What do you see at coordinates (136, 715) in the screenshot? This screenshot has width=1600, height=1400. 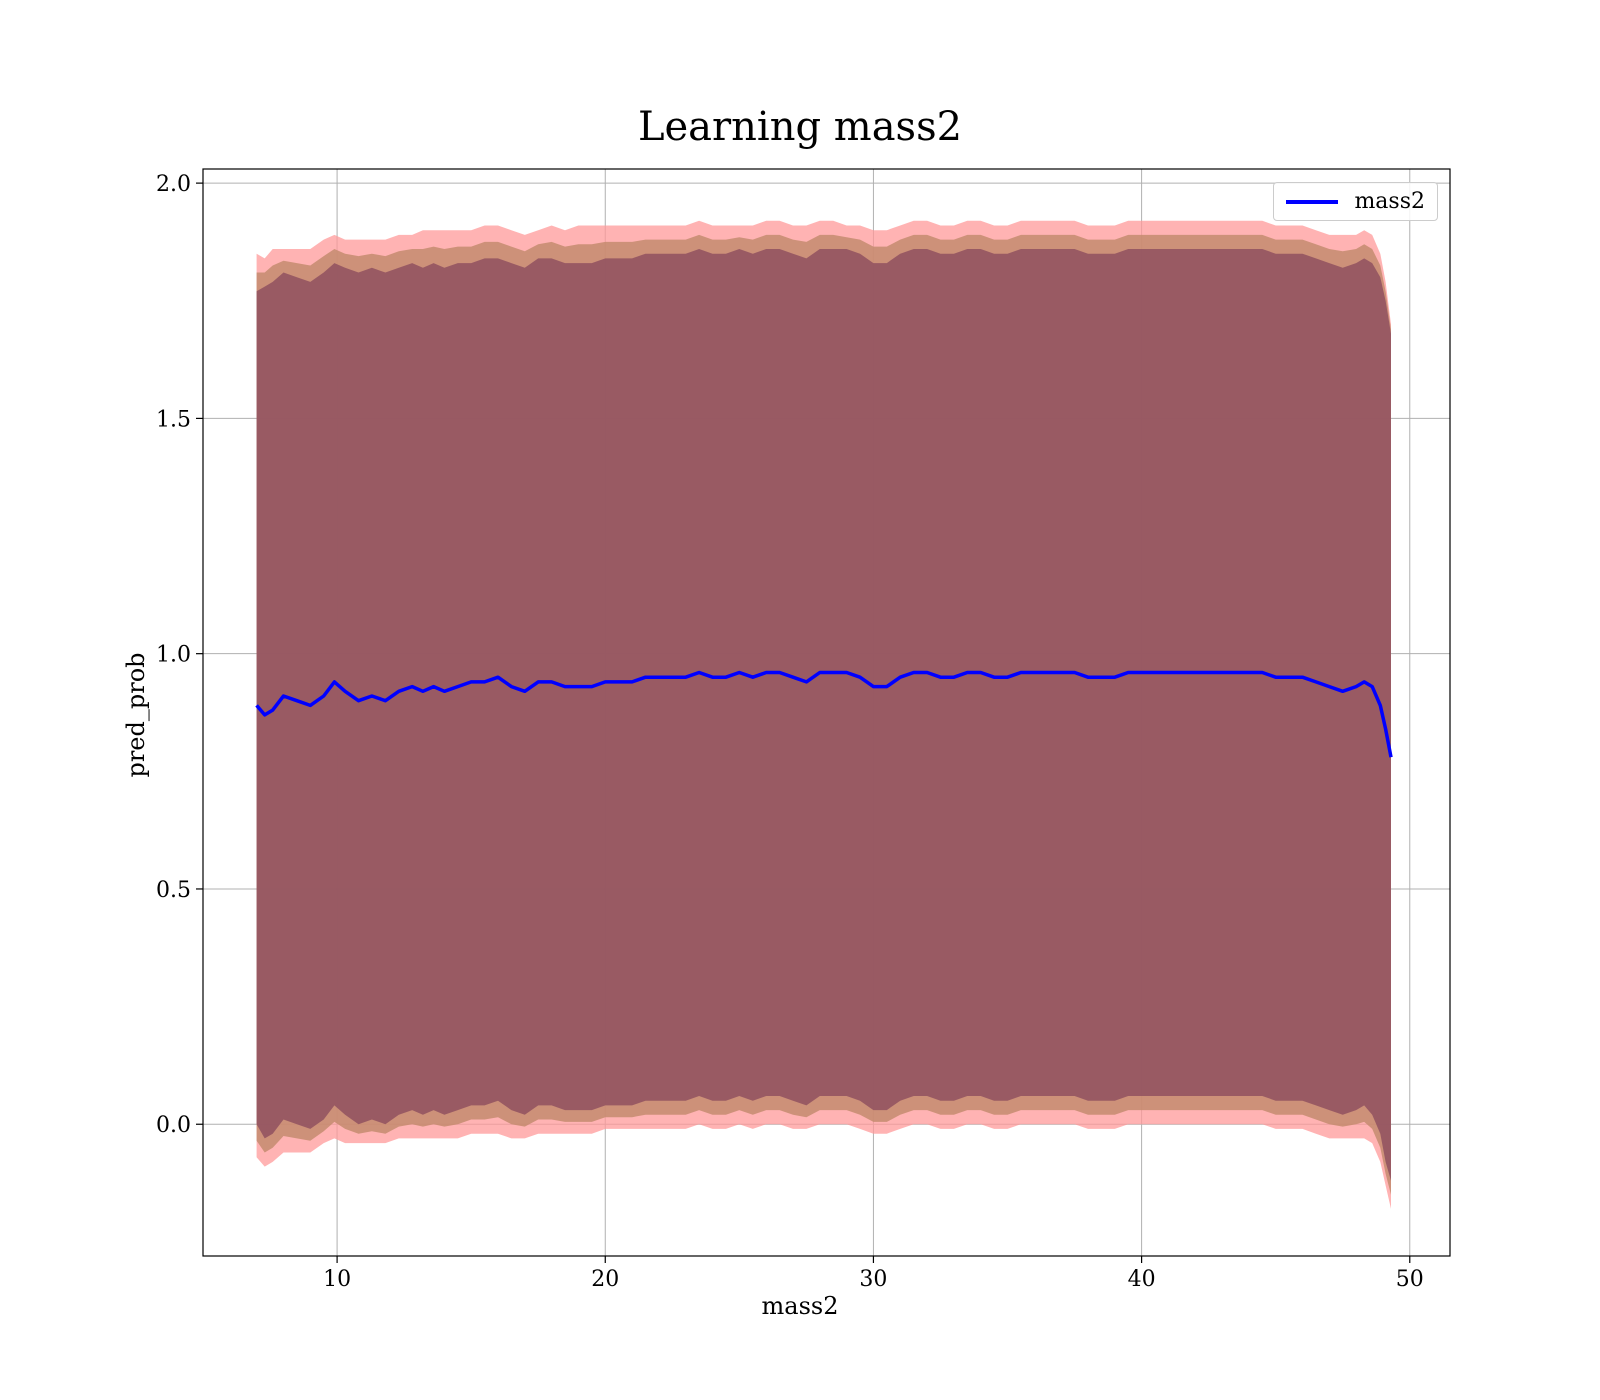 I see `y-axis-label: pred_prob` at bounding box center [136, 715].